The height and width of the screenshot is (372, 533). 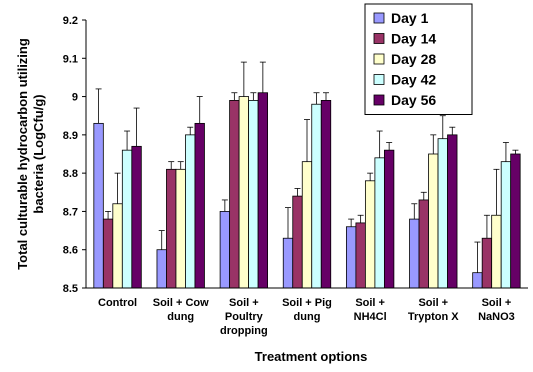 I want to click on legend-label: Day 28, so click(x=413, y=59).